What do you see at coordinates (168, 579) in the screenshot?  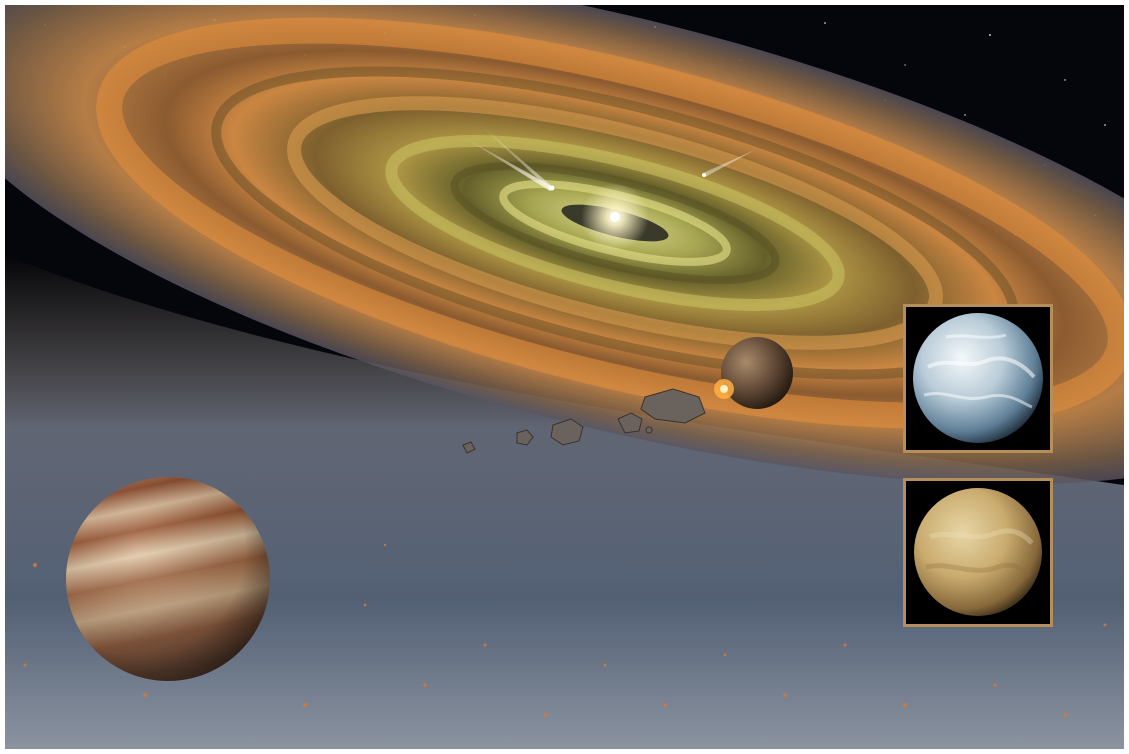 I see `gas-giant` at bounding box center [168, 579].